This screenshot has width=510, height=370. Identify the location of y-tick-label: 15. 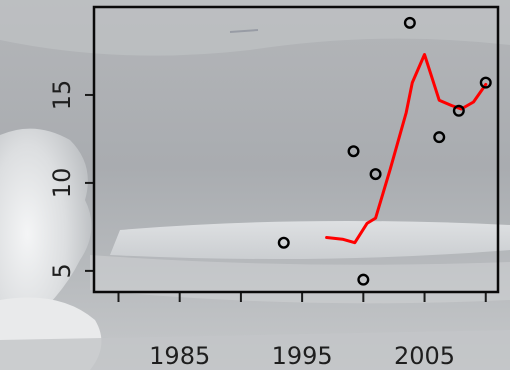
(62, 95).